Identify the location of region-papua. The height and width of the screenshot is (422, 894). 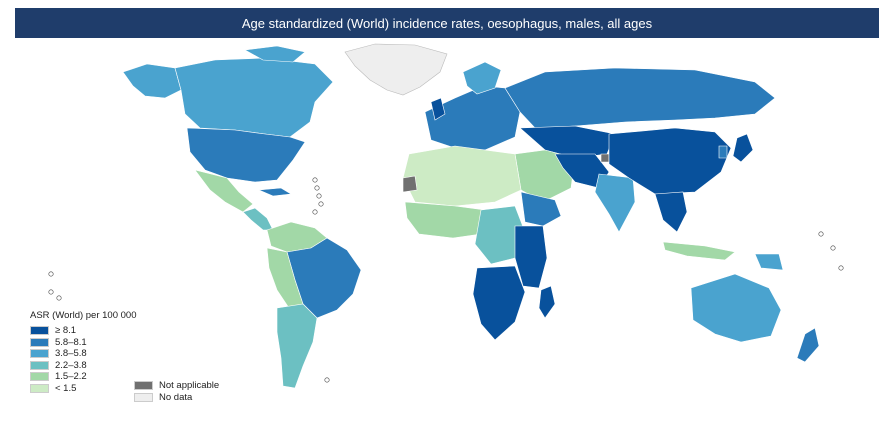
(769, 262).